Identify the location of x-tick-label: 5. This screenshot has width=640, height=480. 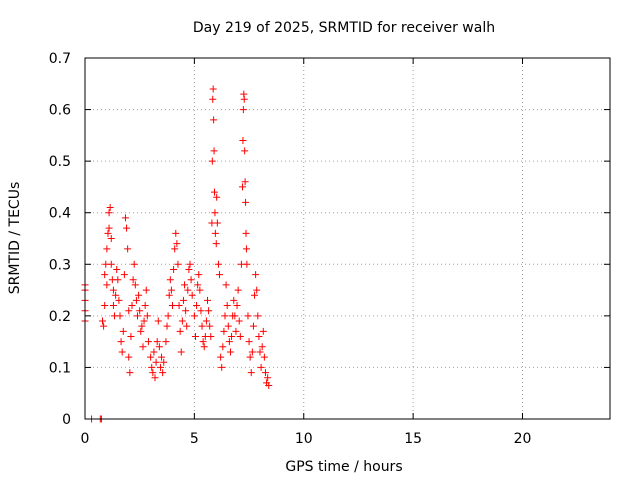
(194, 439).